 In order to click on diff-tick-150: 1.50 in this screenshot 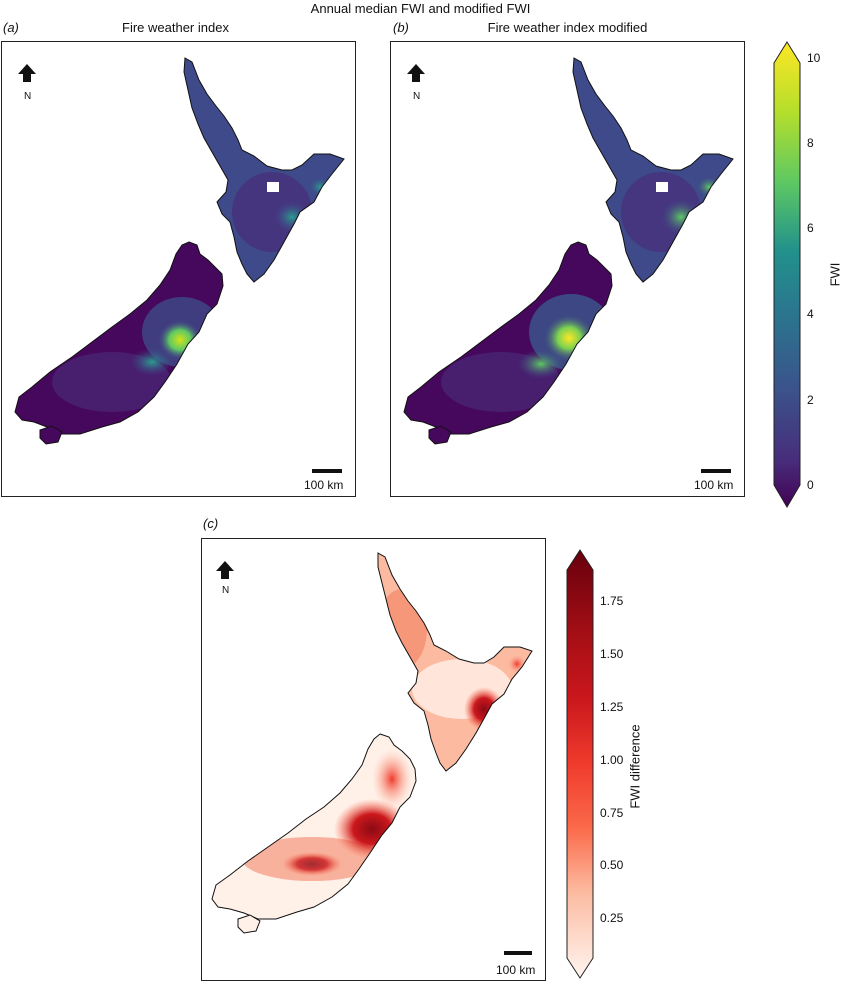, I will do `click(612, 654)`.